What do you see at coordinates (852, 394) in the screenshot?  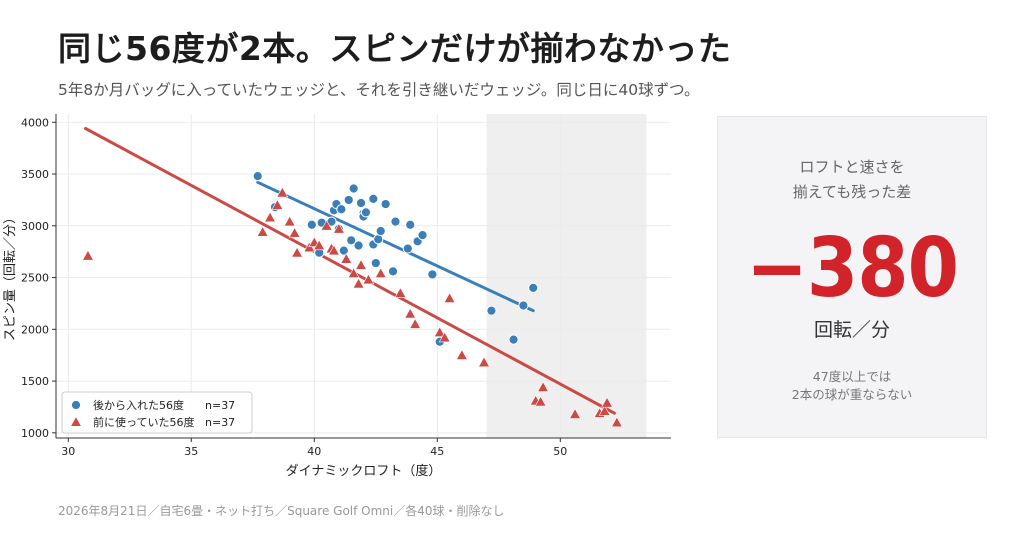 I see `panel-note-line2: 2本の球が重ならない` at bounding box center [852, 394].